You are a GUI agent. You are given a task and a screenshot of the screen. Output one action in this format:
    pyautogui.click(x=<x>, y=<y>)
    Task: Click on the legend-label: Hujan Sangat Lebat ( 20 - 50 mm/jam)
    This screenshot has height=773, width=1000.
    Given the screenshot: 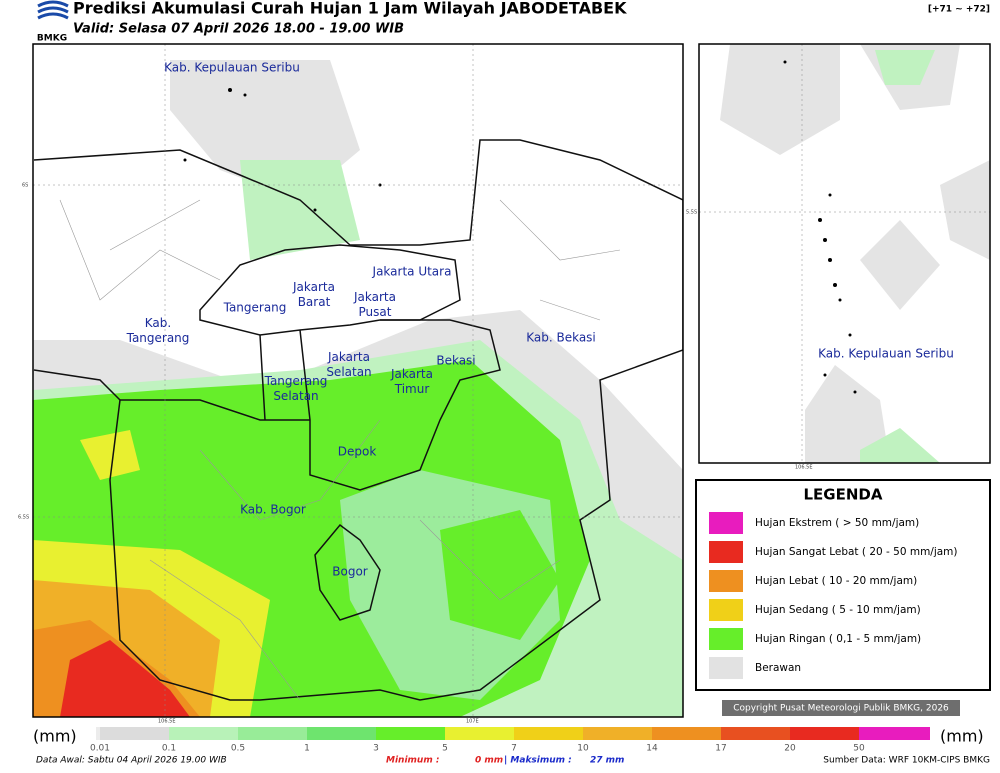 What is the action you would take?
    pyautogui.click(x=856, y=552)
    